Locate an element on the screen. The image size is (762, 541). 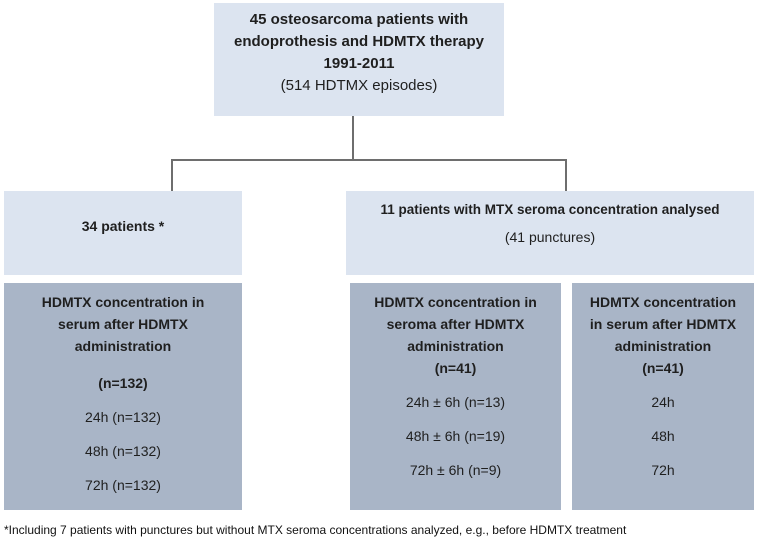
leaf3-heading-line-3: administration is located at coordinates (663, 346).